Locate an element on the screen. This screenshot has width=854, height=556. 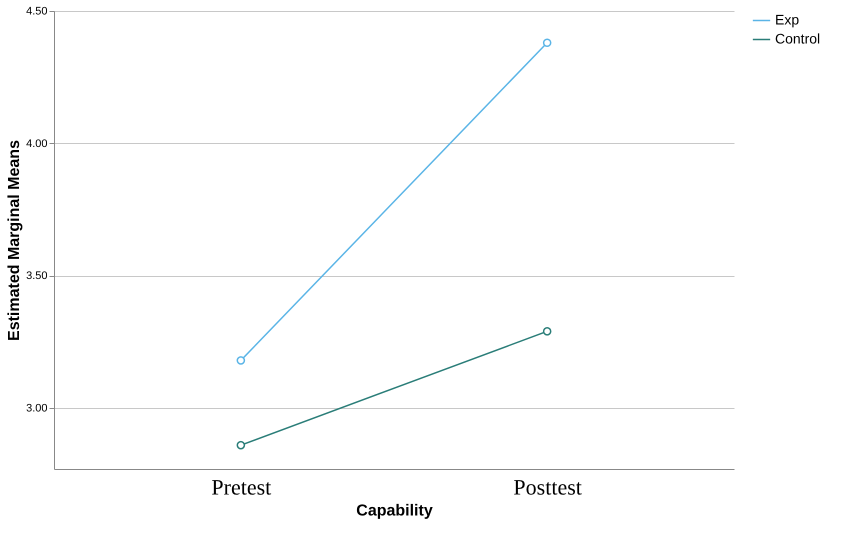
y-tick-label: 3.00 is located at coordinates (37, 408).